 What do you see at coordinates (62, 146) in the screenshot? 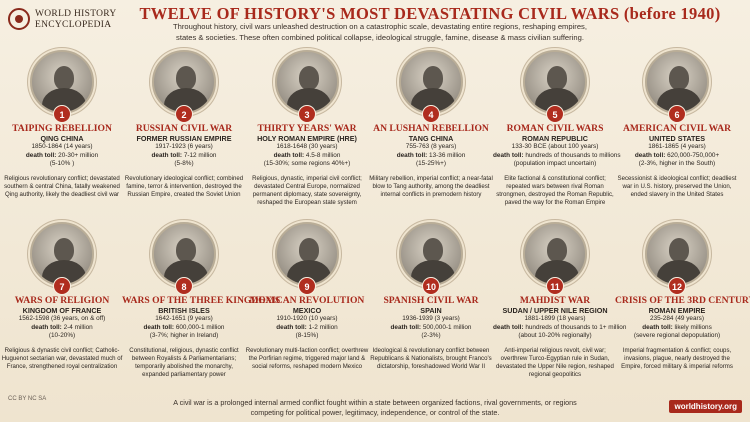
I see `war-dates: 1850-1864 (14 years)` at bounding box center [62, 146].